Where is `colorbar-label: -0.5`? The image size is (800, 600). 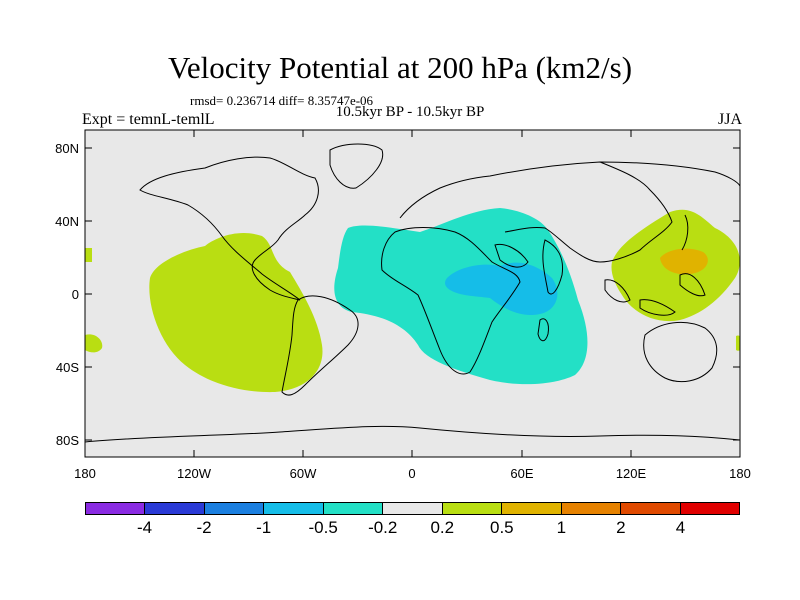 colorbar-label: -0.5 is located at coordinates (323, 527).